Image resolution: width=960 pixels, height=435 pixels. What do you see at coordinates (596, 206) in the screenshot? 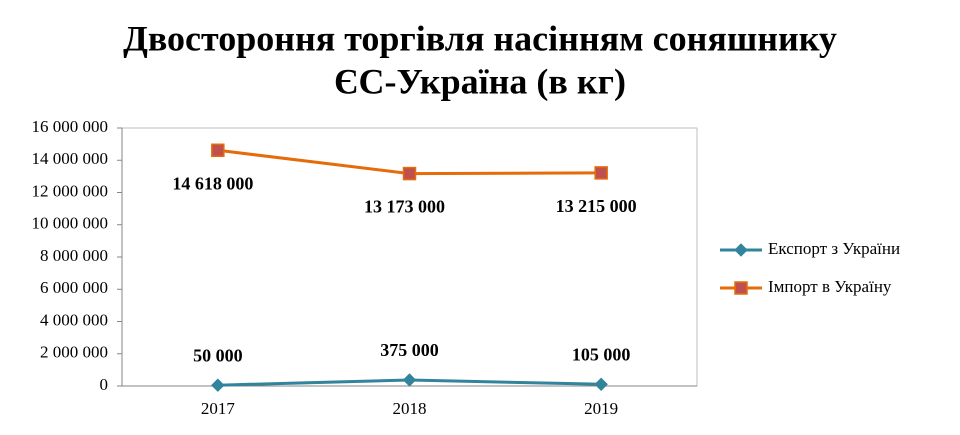
I see `data-label: 13 215 000` at bounding box center [596, 206].